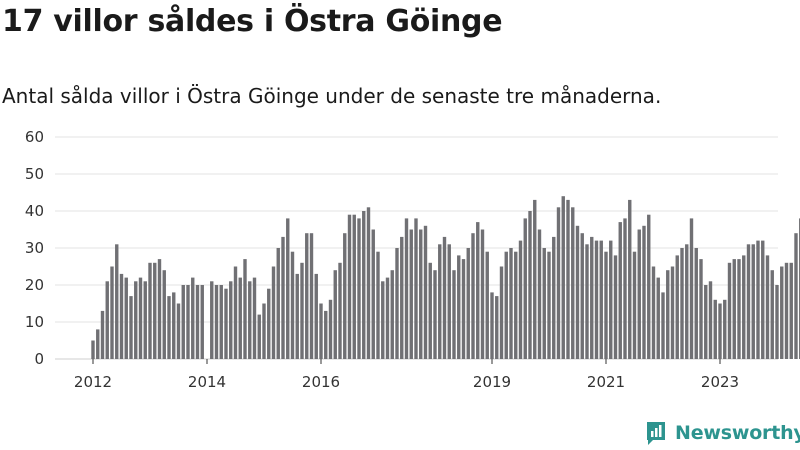 Image resolution: width=800 pixels, height=450 pixels. Describe the element at coordinates (34, 322) in the screenshot. I see `y-tick-label: 10` at that location.